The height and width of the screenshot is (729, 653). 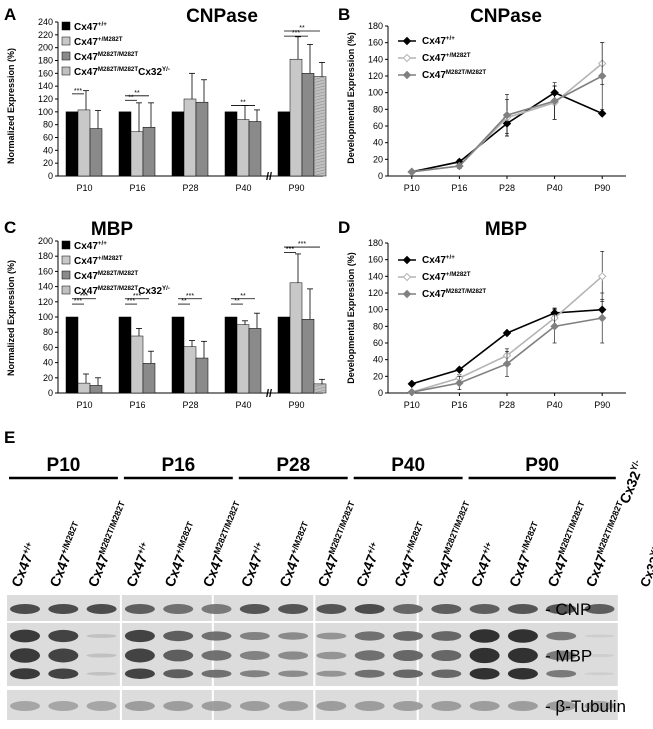 I want to click on legend-label: Cx47M282T/M282T, so click(x=454, y=294).